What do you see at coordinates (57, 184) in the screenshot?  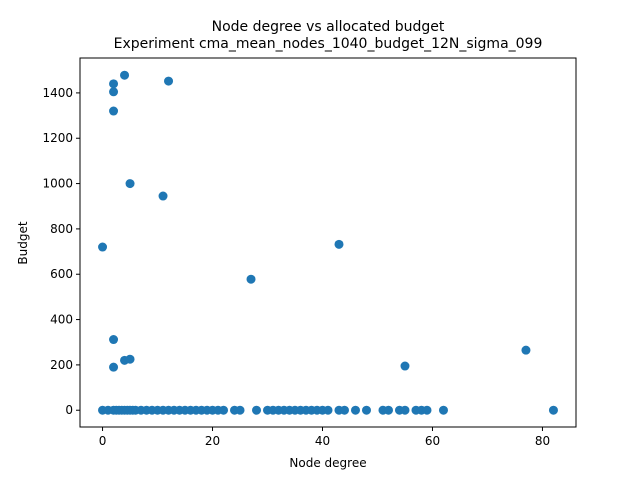 I see `y-tick-label: 1000` at bounding box center [57, 184].